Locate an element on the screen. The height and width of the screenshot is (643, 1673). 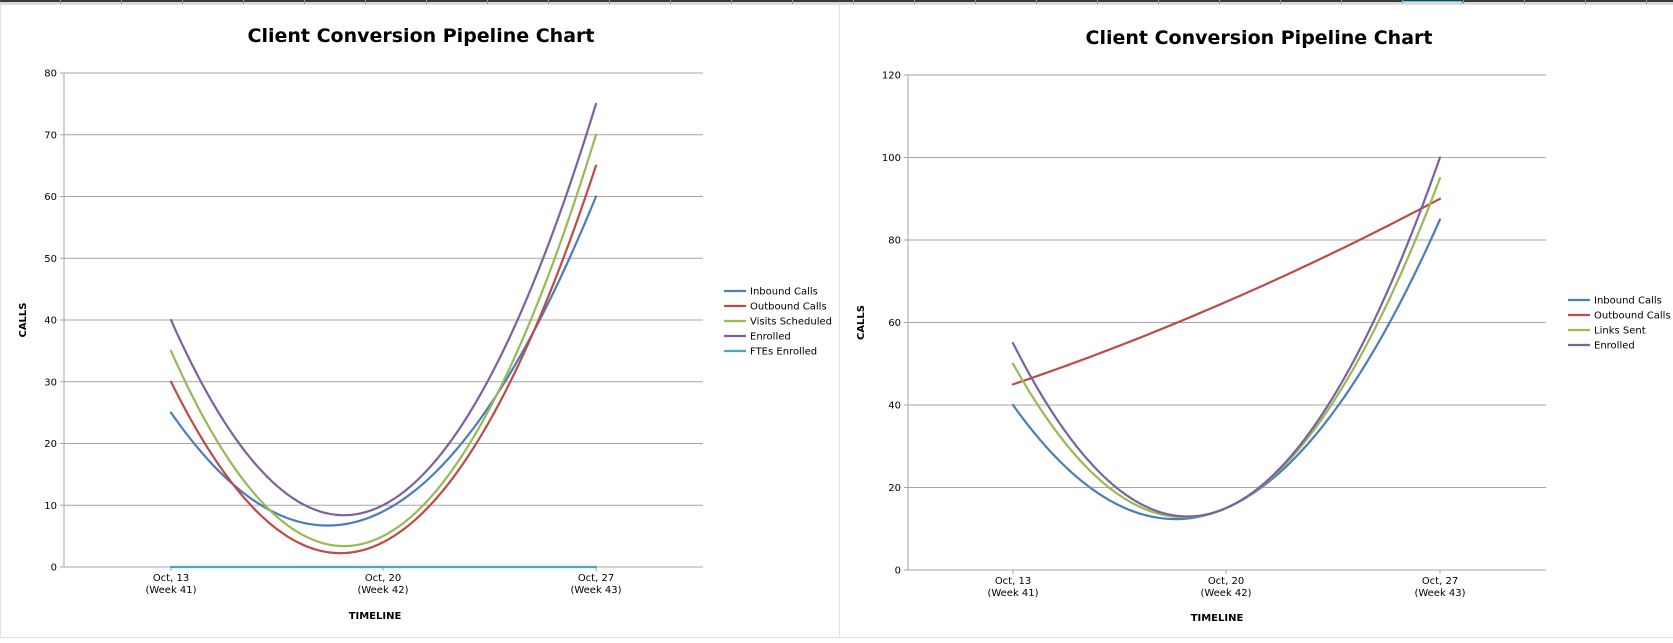
series-line-enrolled is located at coordinates (1226, 337).